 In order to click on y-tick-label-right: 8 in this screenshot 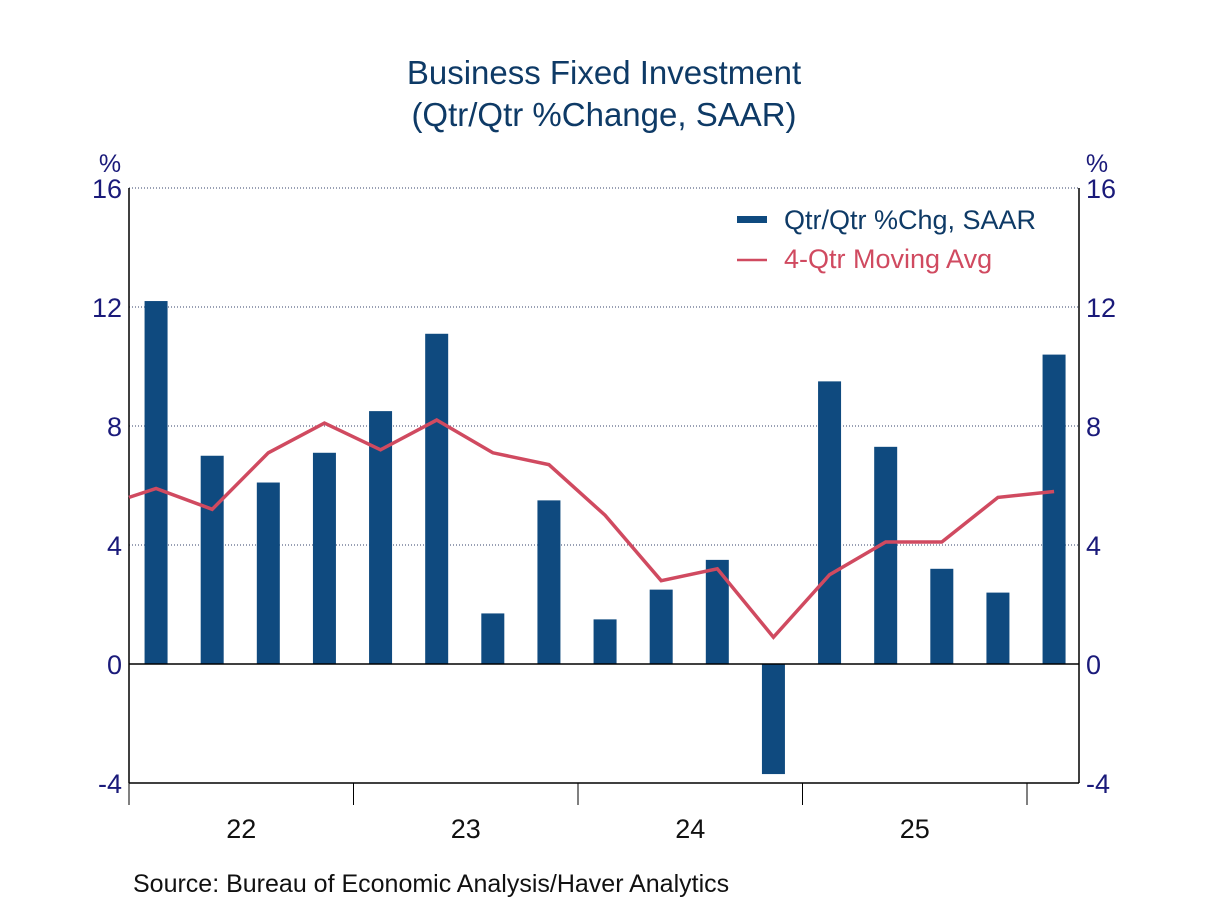, I will do `click(1093, 427)`.